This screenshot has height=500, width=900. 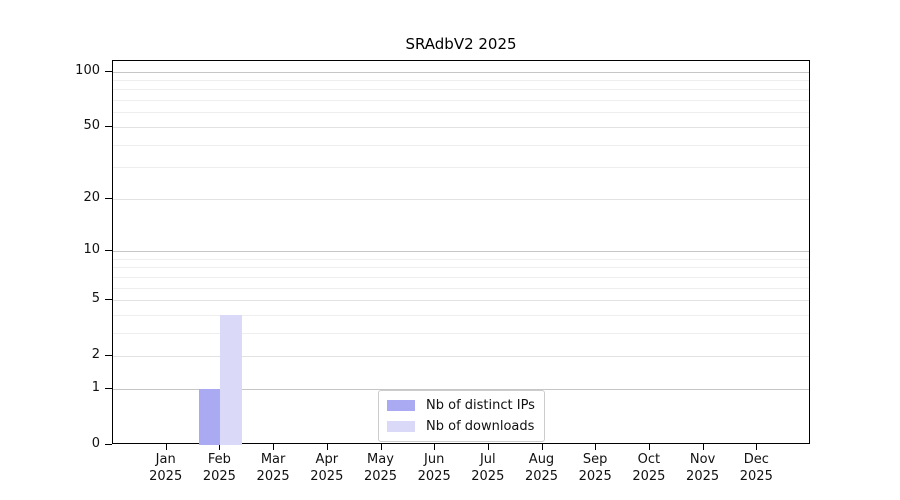 I want to click on legend-swatch-downloads, so click(x=401, y=426).